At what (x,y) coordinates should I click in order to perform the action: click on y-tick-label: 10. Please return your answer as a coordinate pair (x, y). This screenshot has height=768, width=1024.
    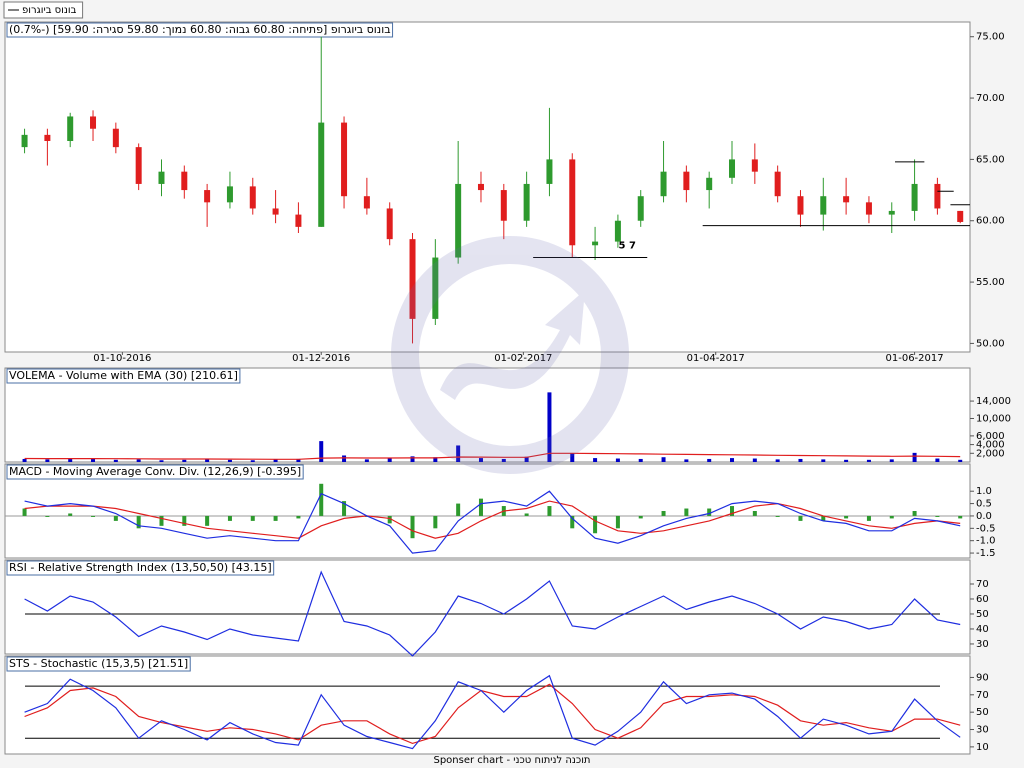
    Looking at the image, I should click on (982, 747).